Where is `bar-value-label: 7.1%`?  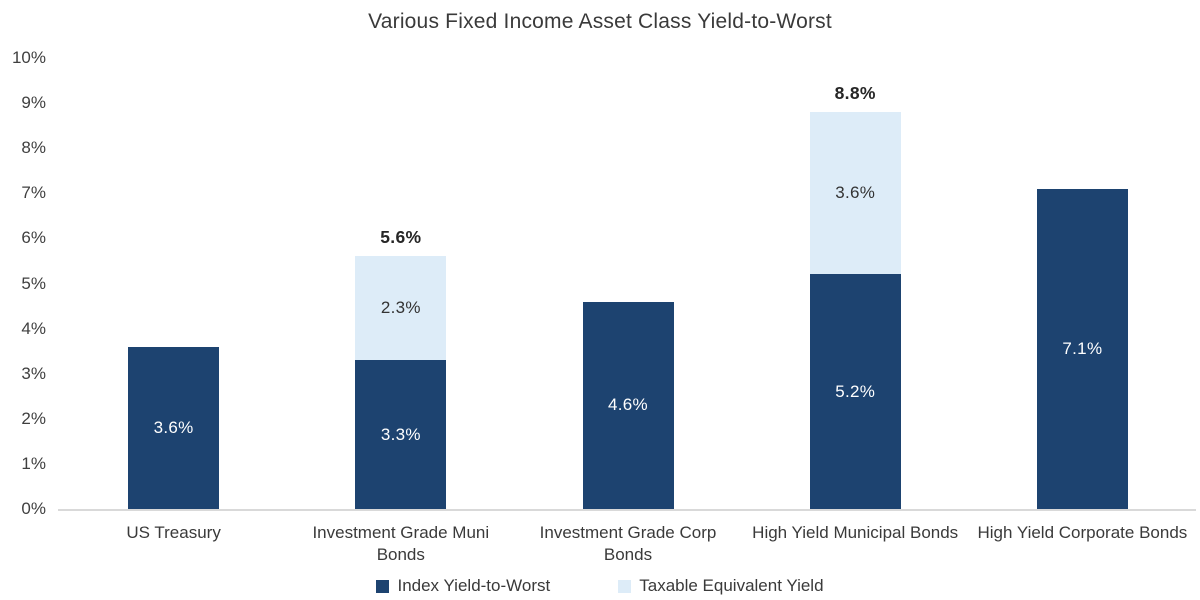 bar-value-label: 7.1% is located at coordinates (1082, 348).